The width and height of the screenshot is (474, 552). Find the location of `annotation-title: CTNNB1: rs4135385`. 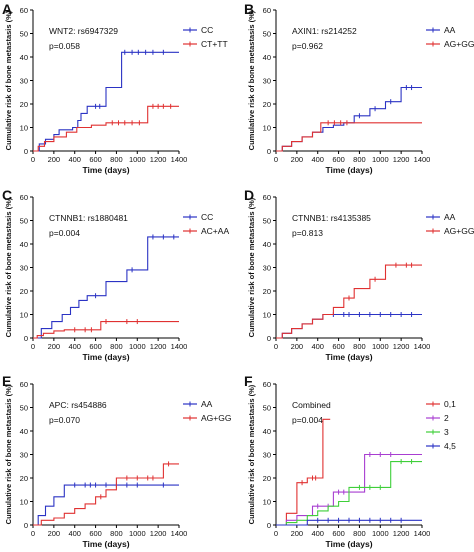

annotation-title: CTNNB1: rs4135385 is located at coordinates (331, 218).